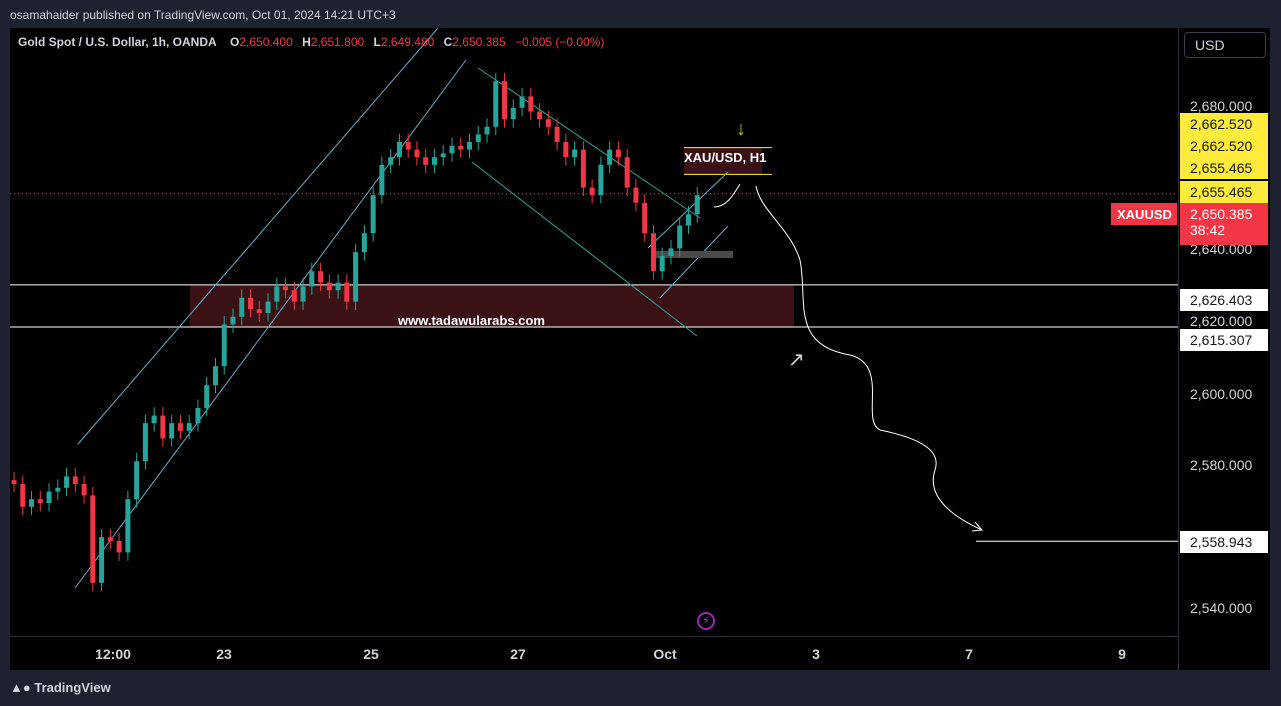  I want to click on legend-open-value: 2,650.400, so click(266, 42).